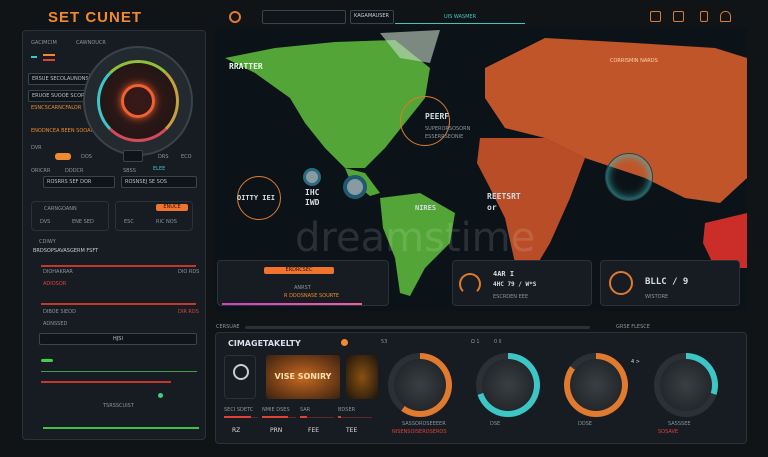 The width and height of the screenshot is (768, 457). What do you see at coordinates (228, 327) in the screenshot?
I see `strip-left-label: CERSUAE` at bounding box center [228, 327].